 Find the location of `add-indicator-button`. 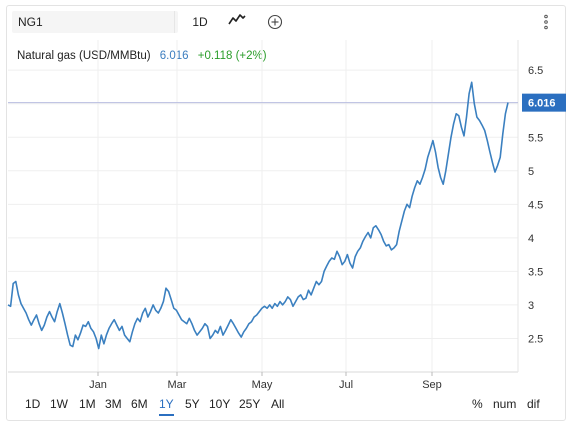

add-indicator-button is located at coordinates (275, 22).